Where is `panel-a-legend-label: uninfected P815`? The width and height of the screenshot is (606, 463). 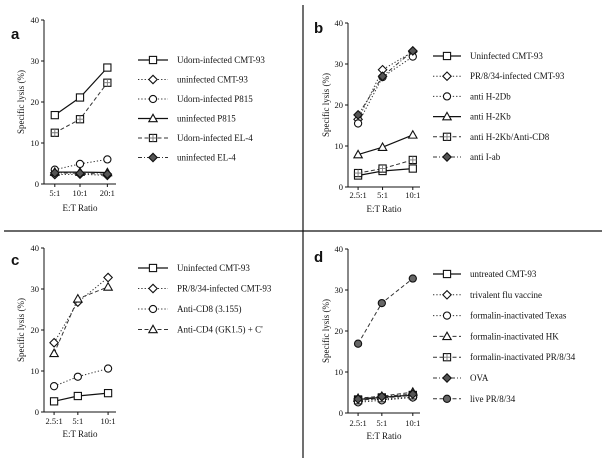
panel-a-legend-label: uninfected P815 is located at coordinates (206, 119).